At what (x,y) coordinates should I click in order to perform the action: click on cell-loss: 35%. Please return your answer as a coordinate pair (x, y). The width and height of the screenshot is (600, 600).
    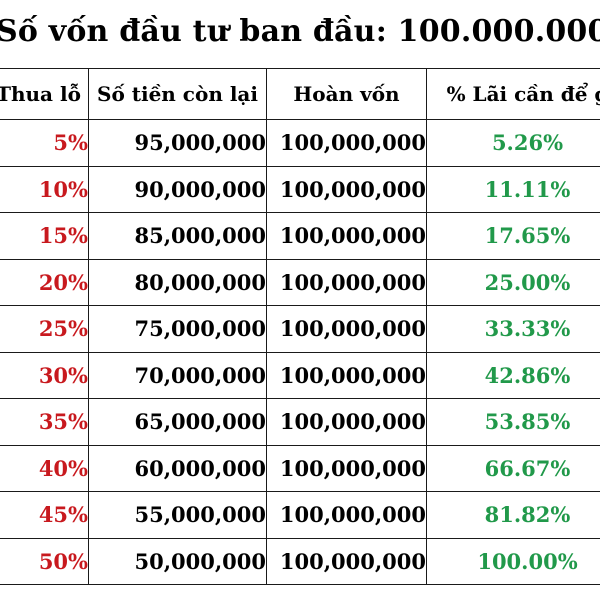
    Looking at the image, I should click on (44, 422).